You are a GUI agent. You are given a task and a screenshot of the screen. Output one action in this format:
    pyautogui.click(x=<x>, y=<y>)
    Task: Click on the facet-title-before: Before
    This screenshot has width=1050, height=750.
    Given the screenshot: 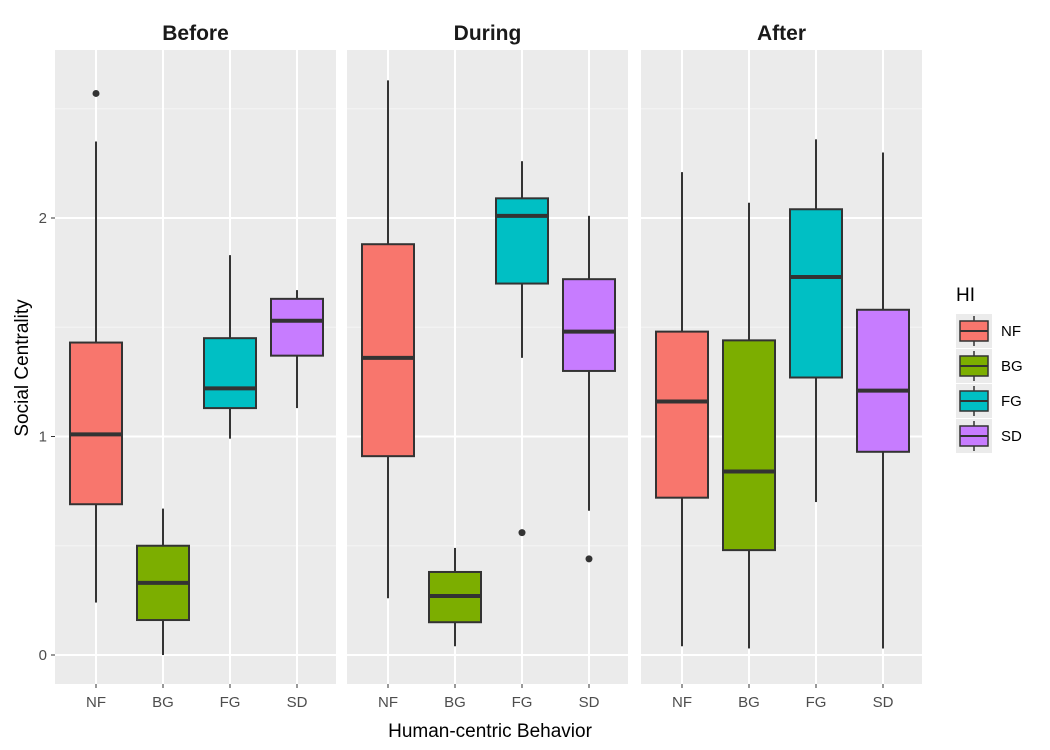 What is the action you would take?
    pyautogui.click(x=195, y=33)
    